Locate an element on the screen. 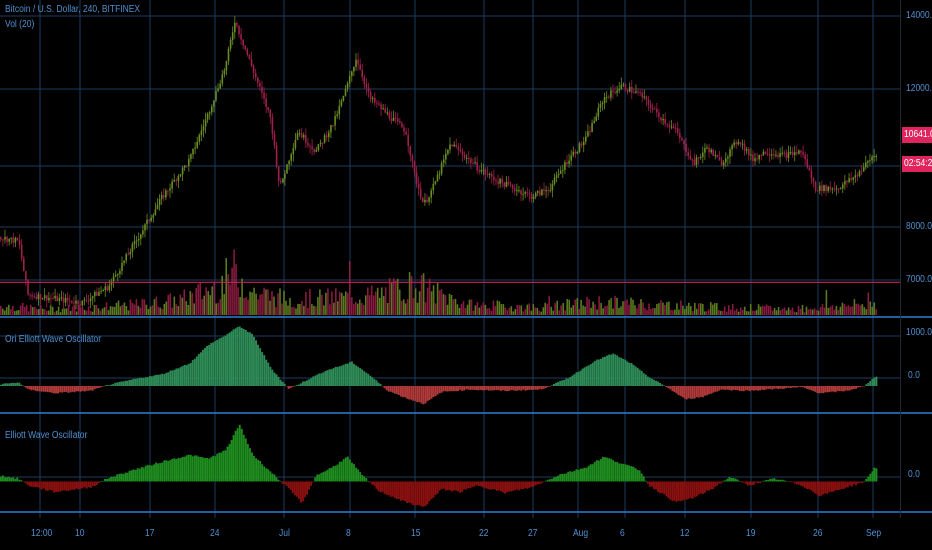 This screenshot has width=932, height=550. time-tick: 15 is located at coordinates (416, 533).